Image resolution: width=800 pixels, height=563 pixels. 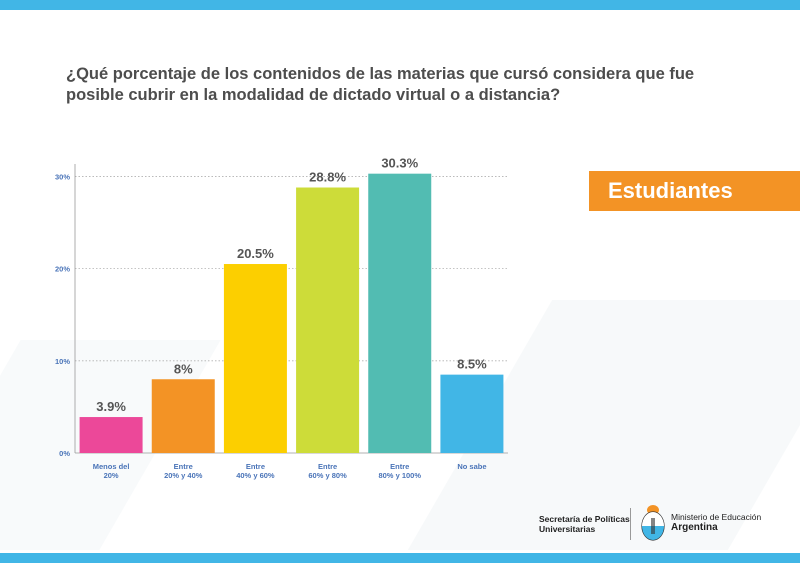 I want to click on x-tick-label: 60% y 80%, so click(x=327, y=475).